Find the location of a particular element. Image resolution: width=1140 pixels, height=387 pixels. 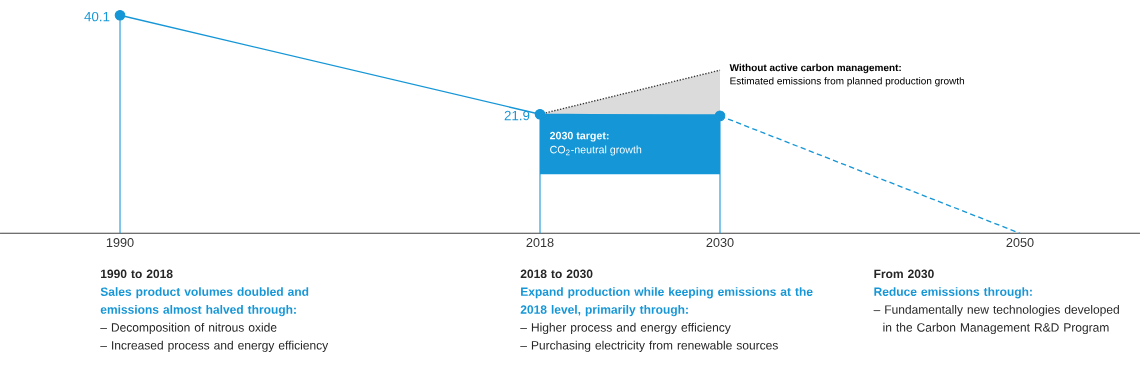

annotation: CO$_{2}$-neutral growth is located at coordinates (596, 150).